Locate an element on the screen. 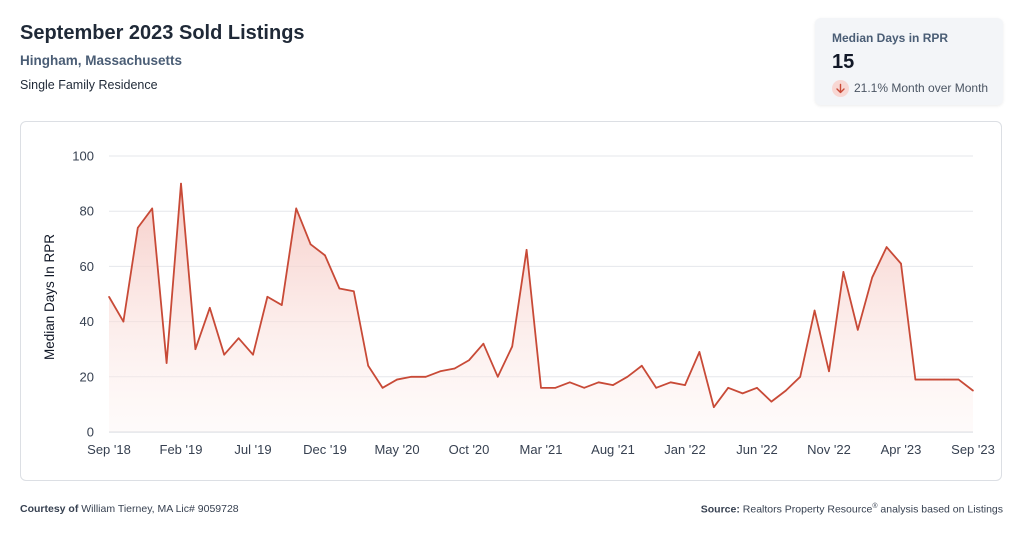 Image resolution: width=1023 pixels, height=537 pixels. x-tick-label: May '20 is located at coordinates (396, 449).